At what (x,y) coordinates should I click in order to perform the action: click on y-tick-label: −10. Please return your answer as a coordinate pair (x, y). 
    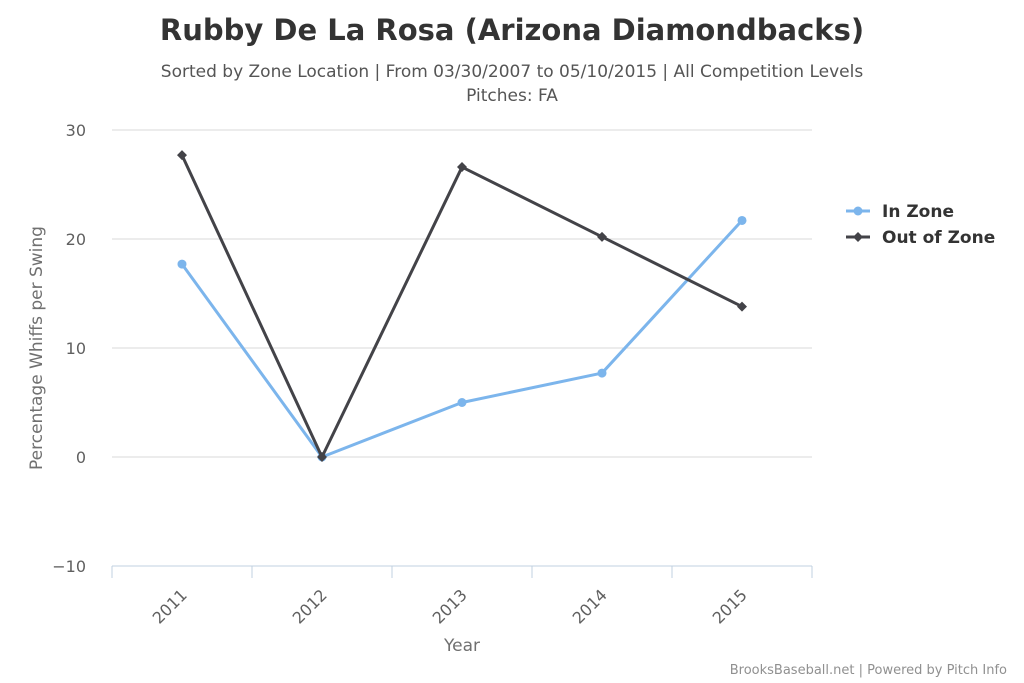
    Looking at the image, I should click on (69, 566).